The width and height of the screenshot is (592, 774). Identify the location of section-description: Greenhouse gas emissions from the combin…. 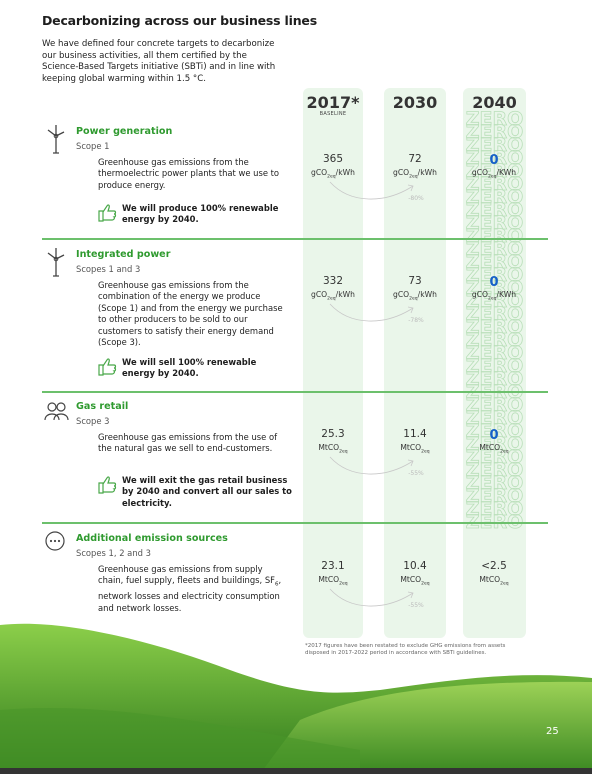
(193, 314).